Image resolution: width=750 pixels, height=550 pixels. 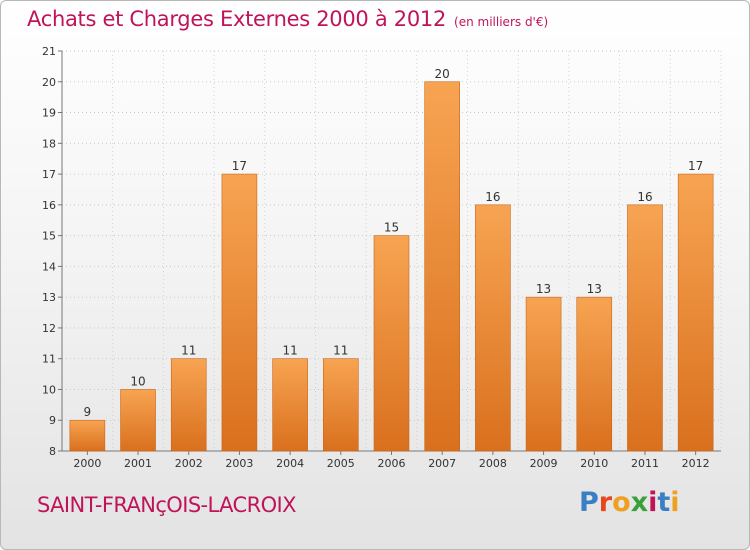 What do you see at coordinates (341, 463) in the screenshot?
I see `x-tick-label-2005: 2005` at bounding box center [341, 463].